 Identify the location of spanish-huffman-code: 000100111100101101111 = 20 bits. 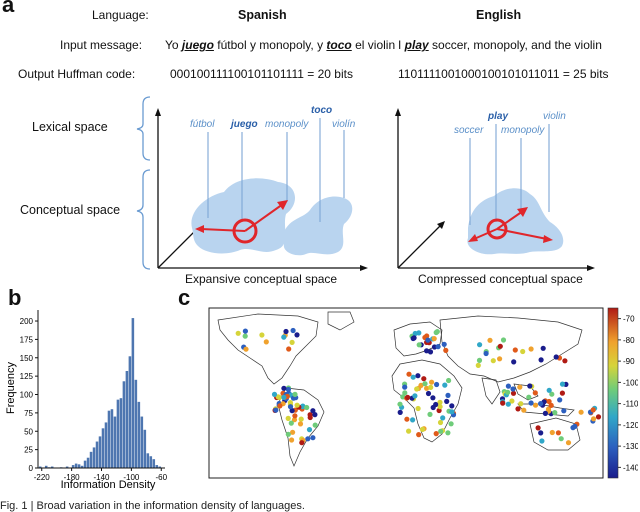
(261, 74).